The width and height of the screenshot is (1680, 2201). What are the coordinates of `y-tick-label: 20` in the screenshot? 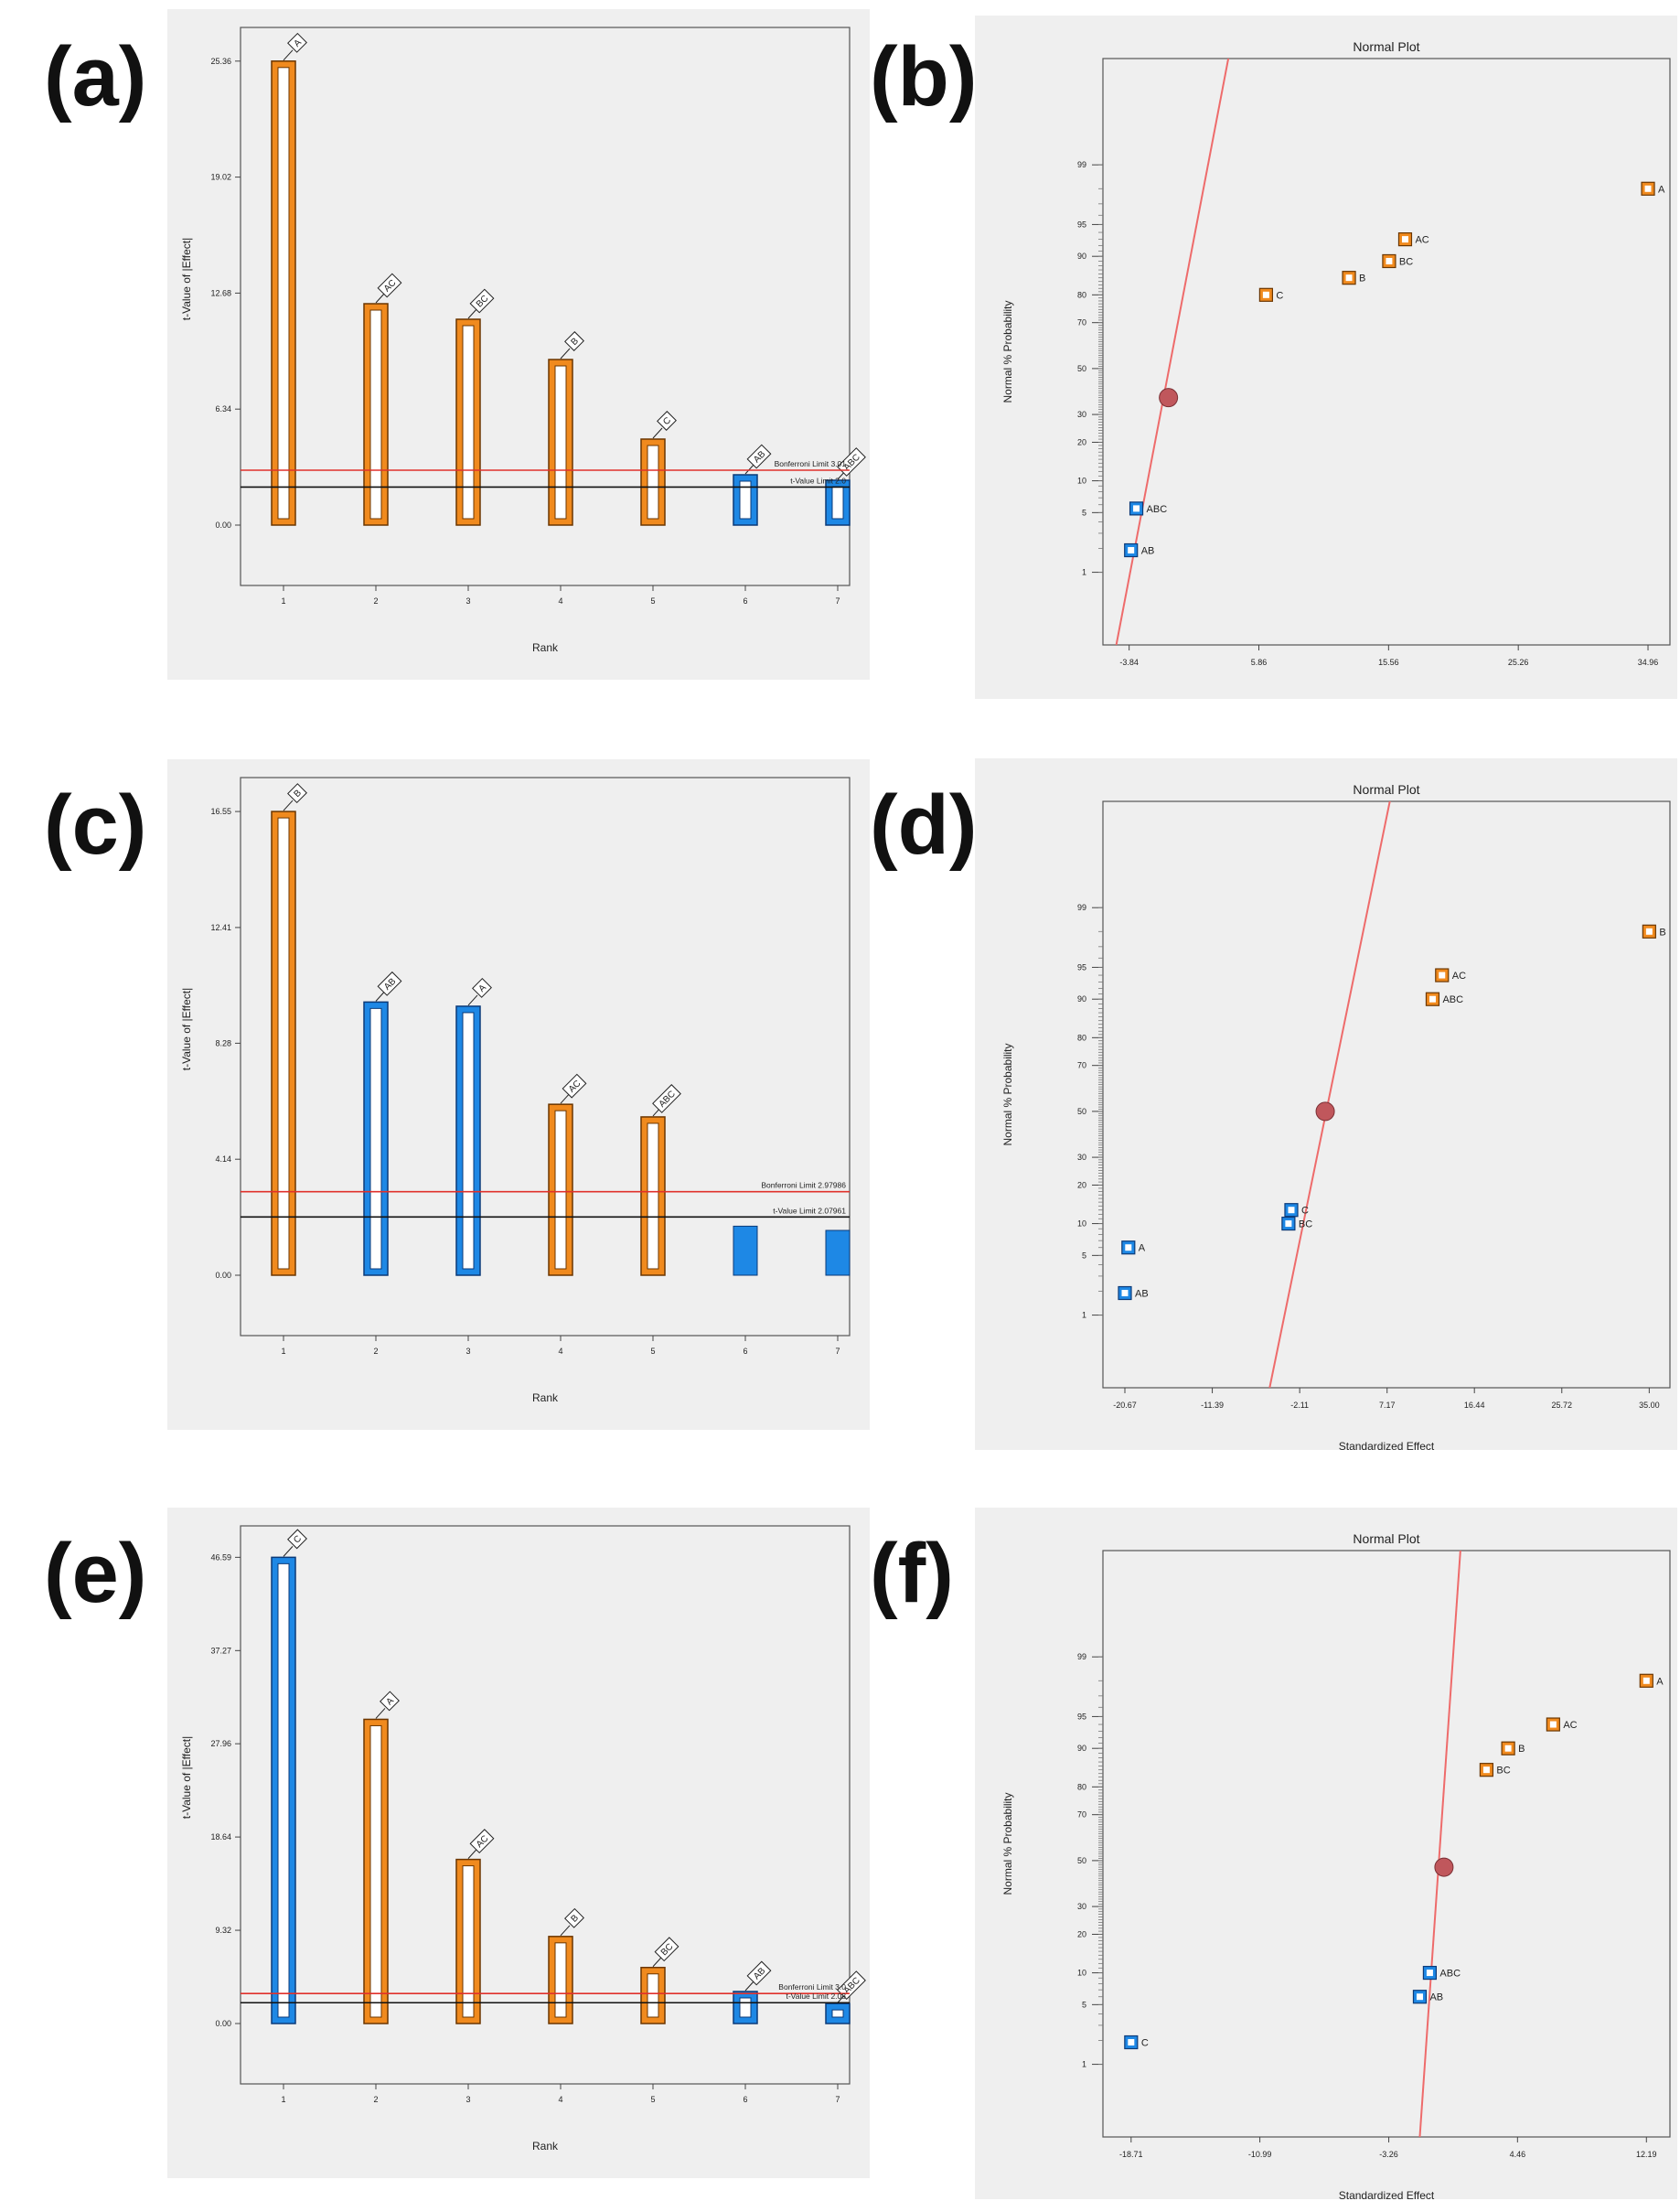 It's located at (1081, 441).